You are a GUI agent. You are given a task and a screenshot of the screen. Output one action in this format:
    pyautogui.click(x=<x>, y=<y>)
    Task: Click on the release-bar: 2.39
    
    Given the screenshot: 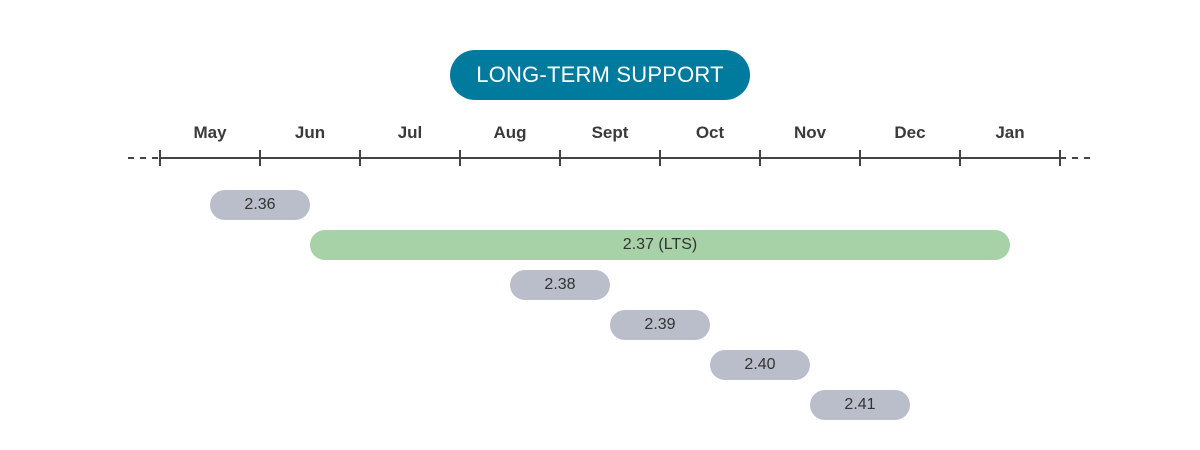 What is the action you would take?
    pyautogui.click(x=660, y=325)
    